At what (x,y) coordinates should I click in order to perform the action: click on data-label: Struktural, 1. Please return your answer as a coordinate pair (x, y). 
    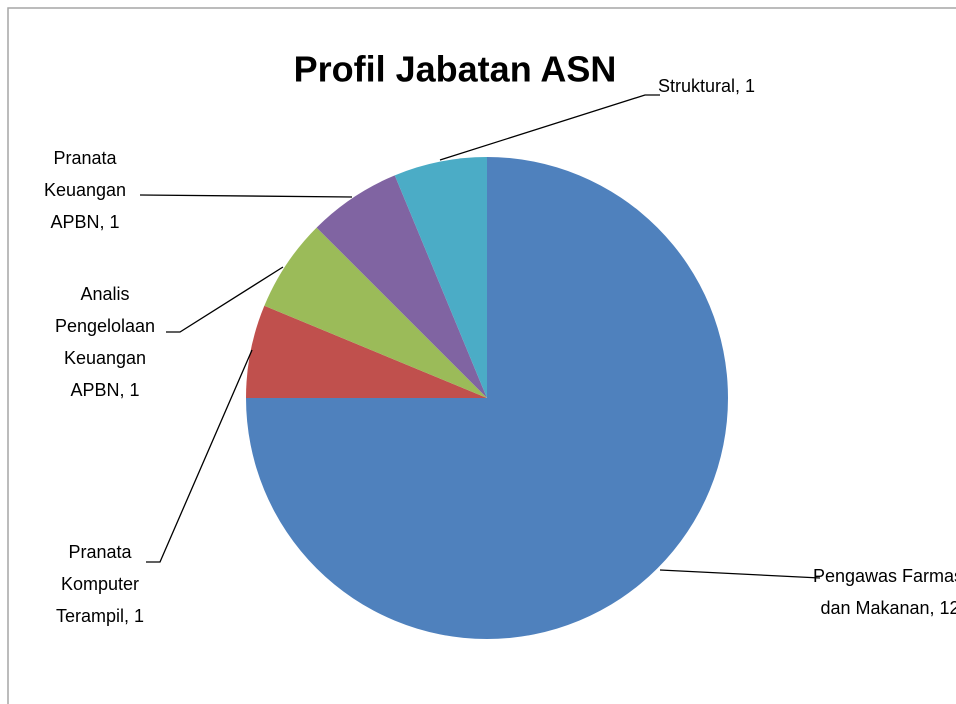
    Looking at the image, I should click on (707, 86).